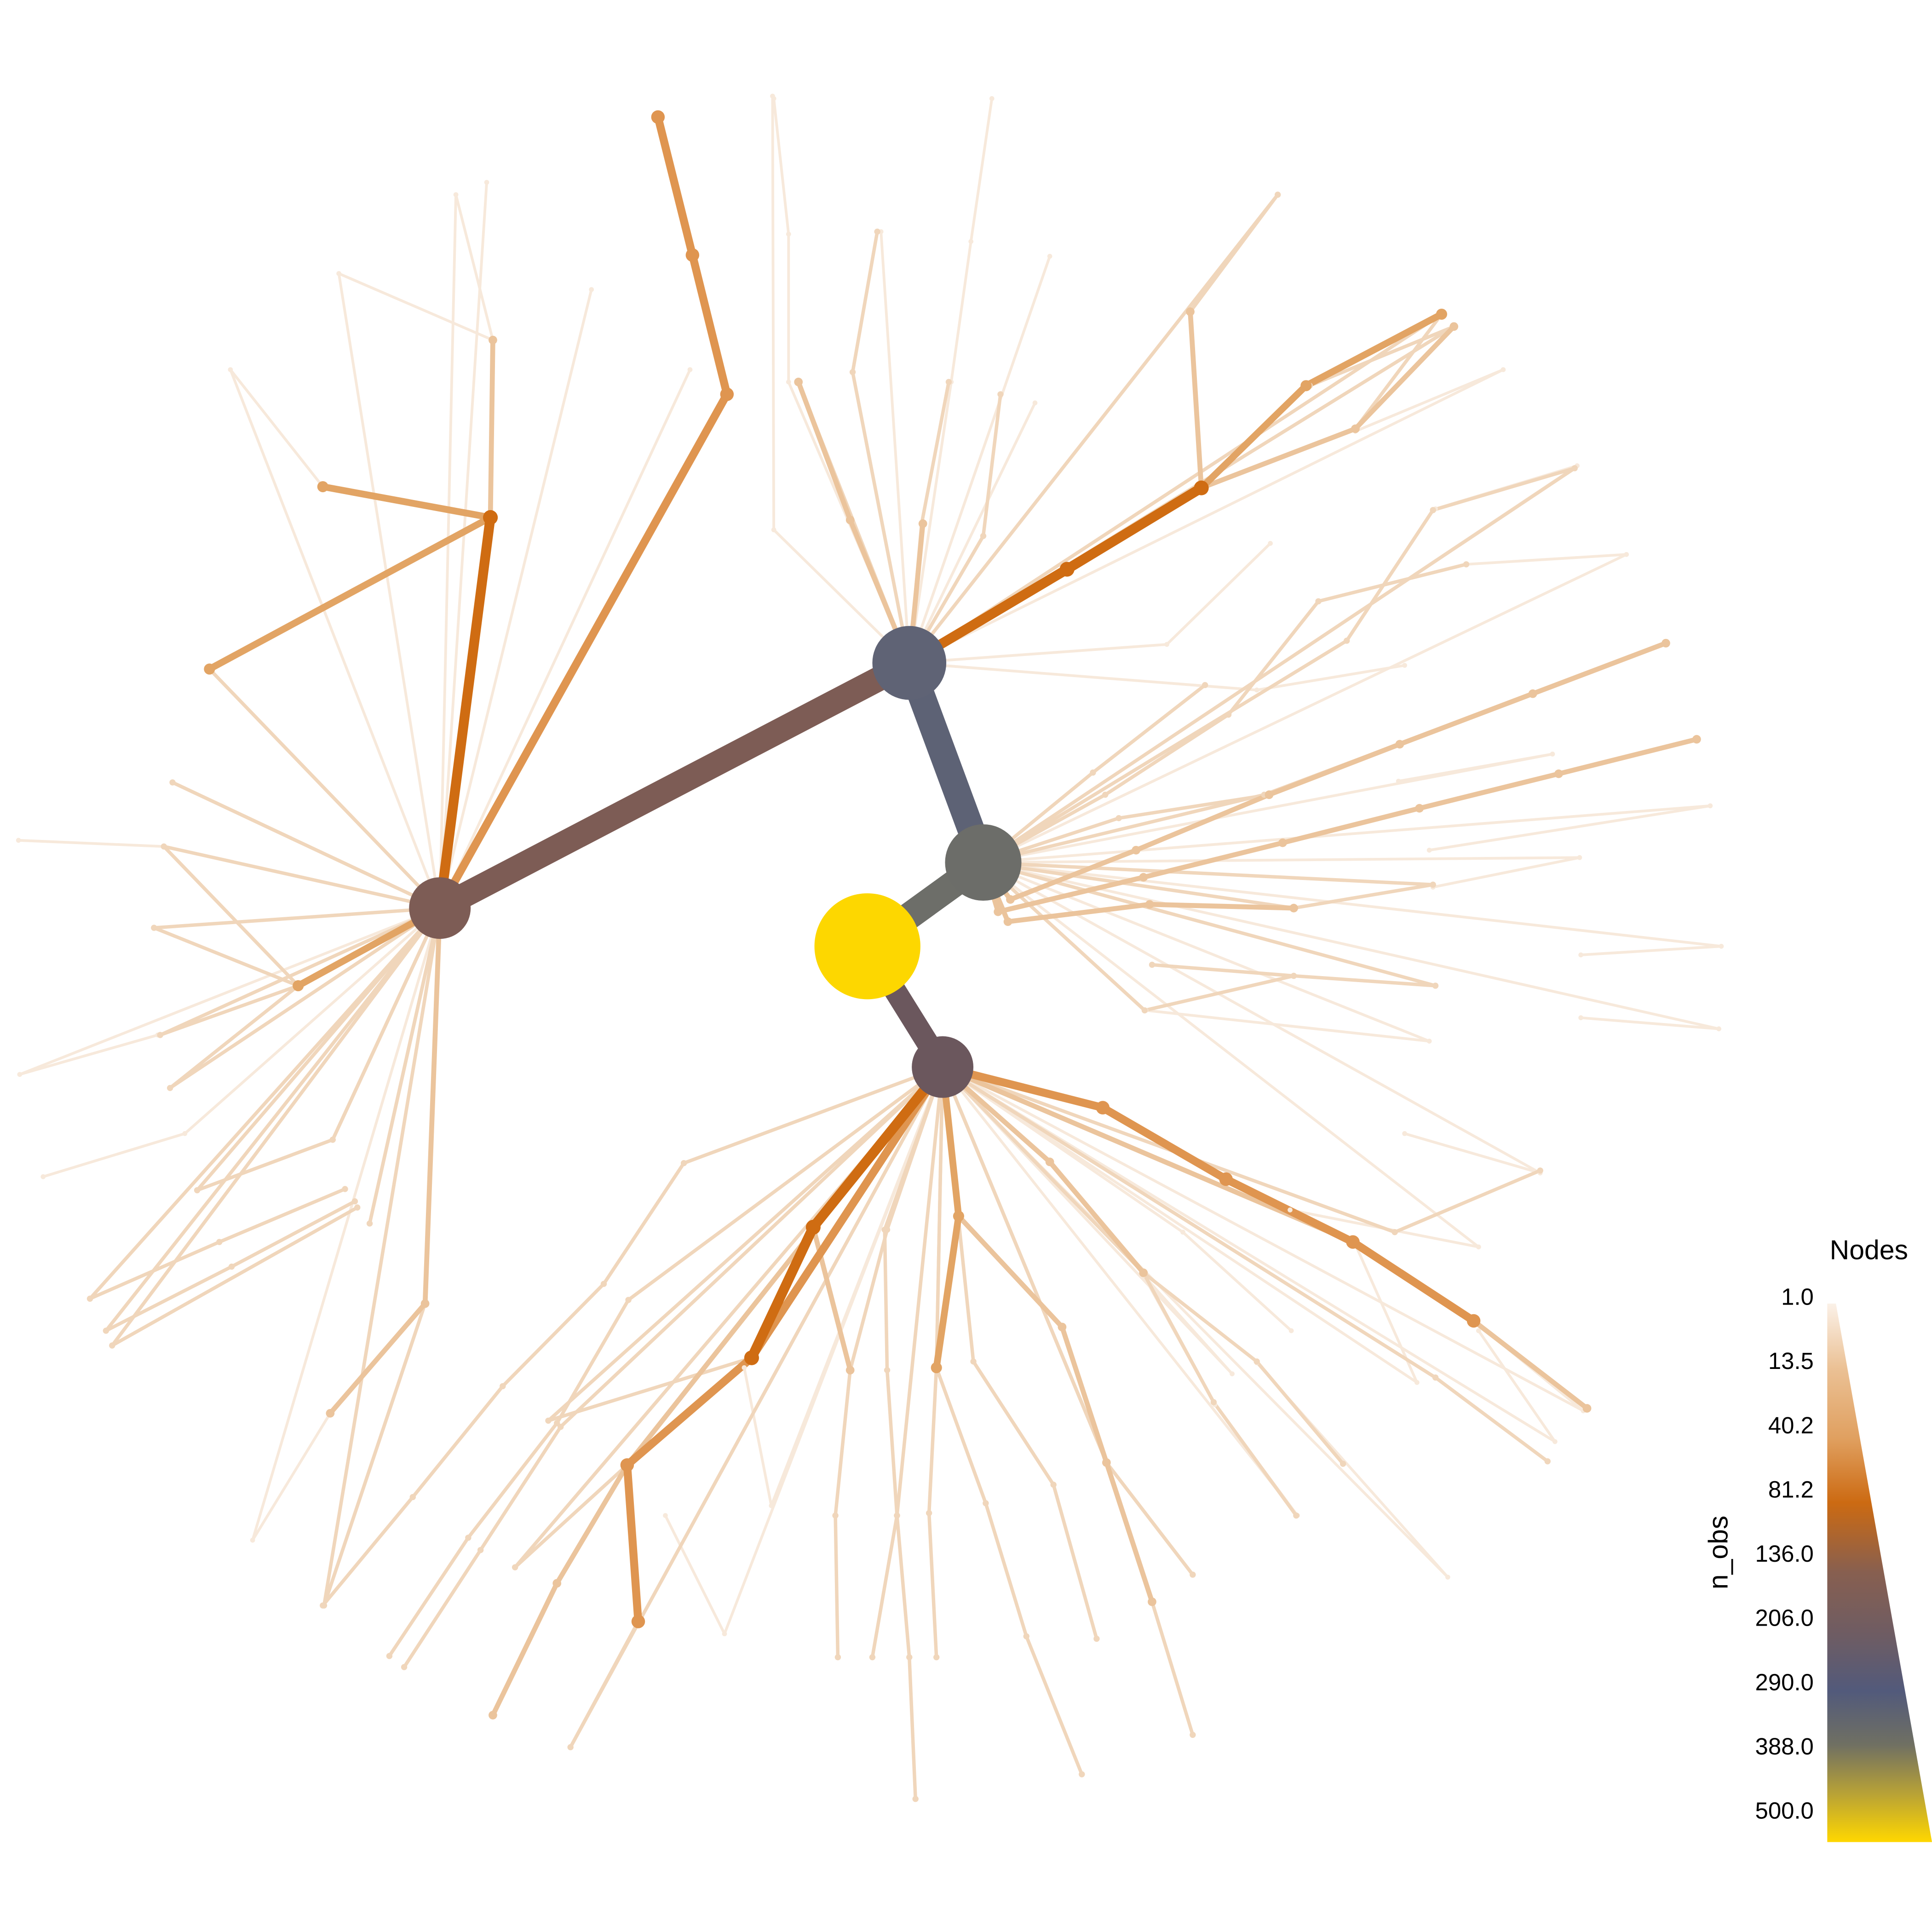 The width and height of the screenshot is (1932, 1932). I want to click on legend-tick-label: 1.0, so click(1797, 1297).